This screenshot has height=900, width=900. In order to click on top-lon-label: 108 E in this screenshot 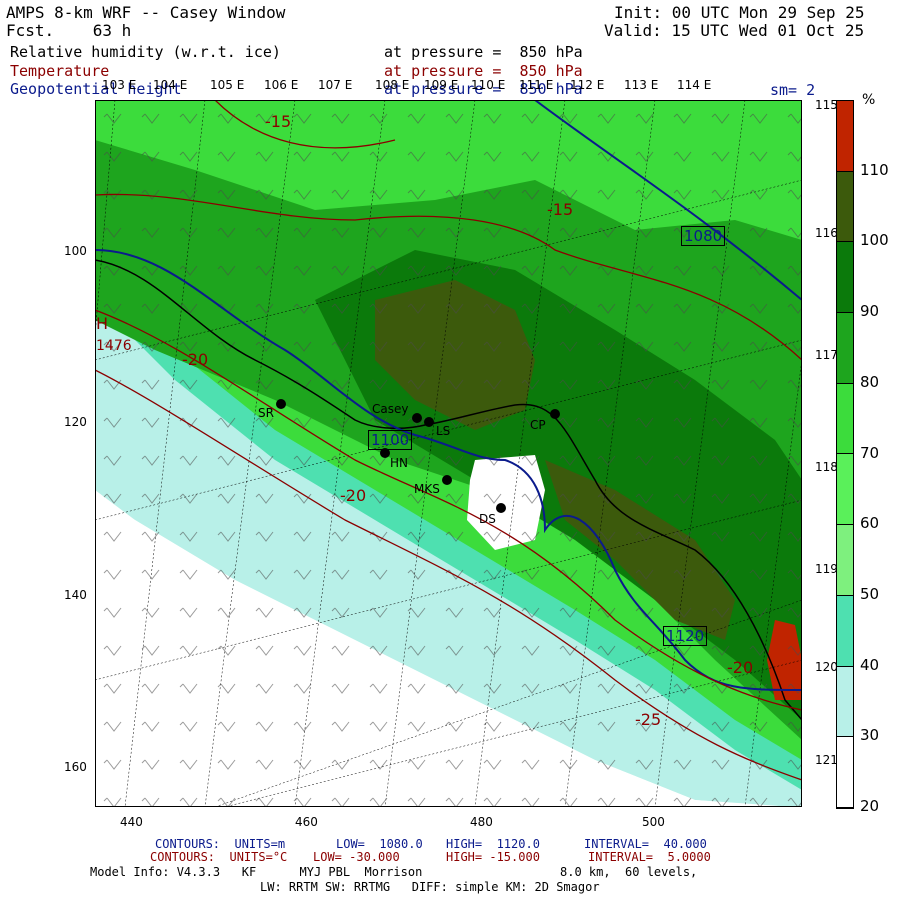, I will do `click(392, 85)`.